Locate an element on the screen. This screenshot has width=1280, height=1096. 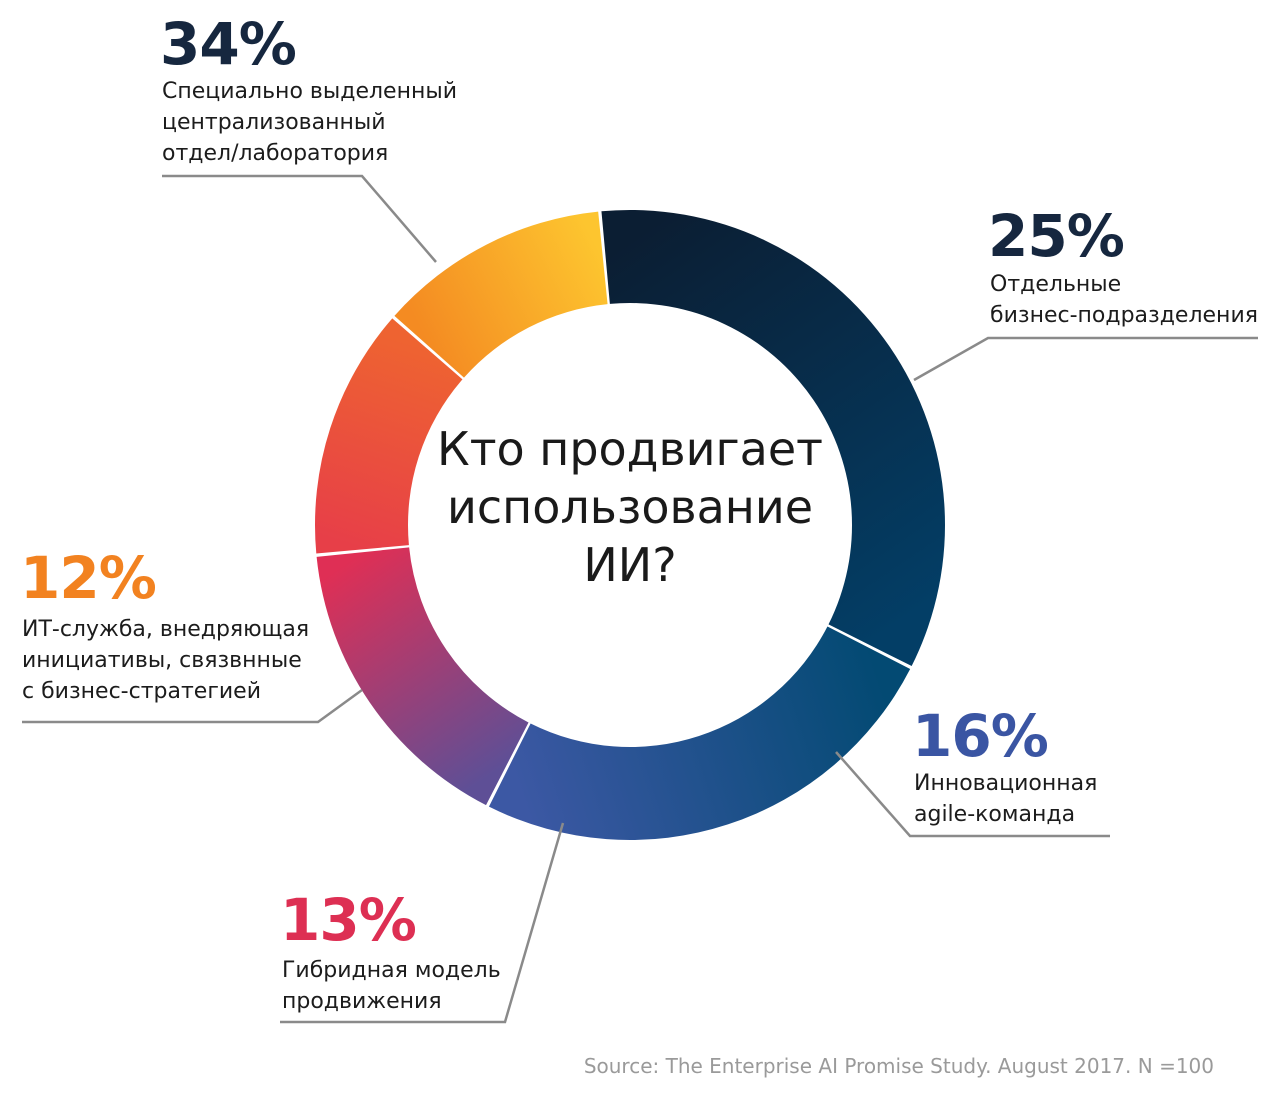
desc-line: с бизнес-стратегией is located at coordinates (142, 691).